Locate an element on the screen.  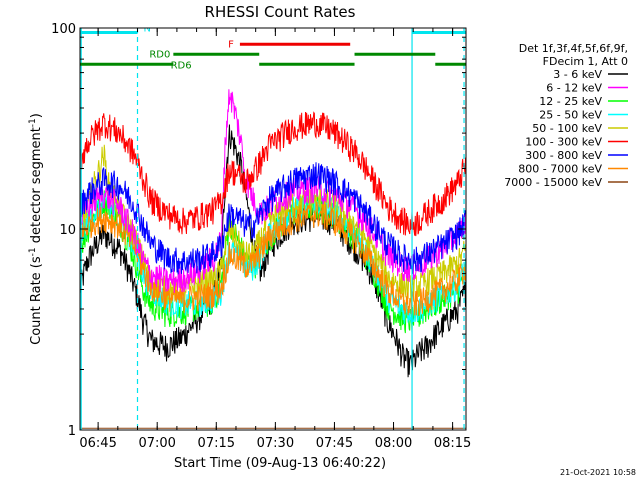
series-line-800-7000-kev is located at coordinates (273, 258).